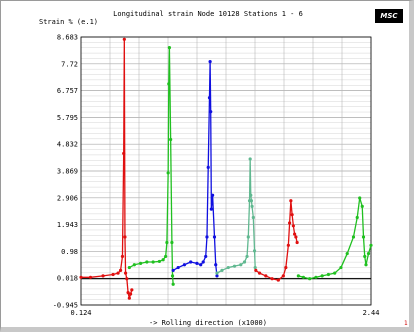 This screenshot has width=414, height=333. Describe the element at coordinates (69, 64) in the screenshot. I see `y-tick-label: 7.72` at that location.